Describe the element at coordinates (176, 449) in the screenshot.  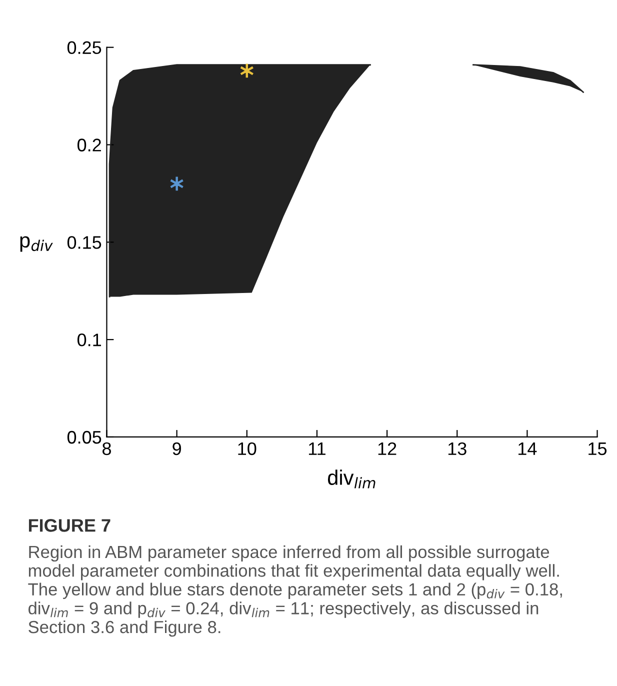
I see `x-tick-label: 9` at that location.